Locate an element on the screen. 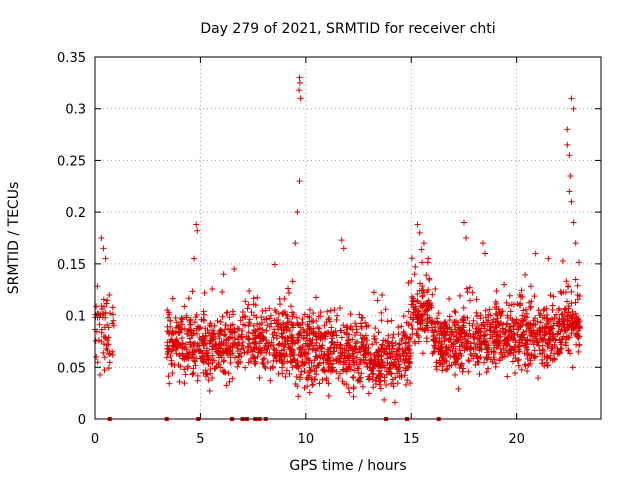 The width and height of the screenshot is (640, 480). x-tick-label: 0 is located at coordinates (95, 439).